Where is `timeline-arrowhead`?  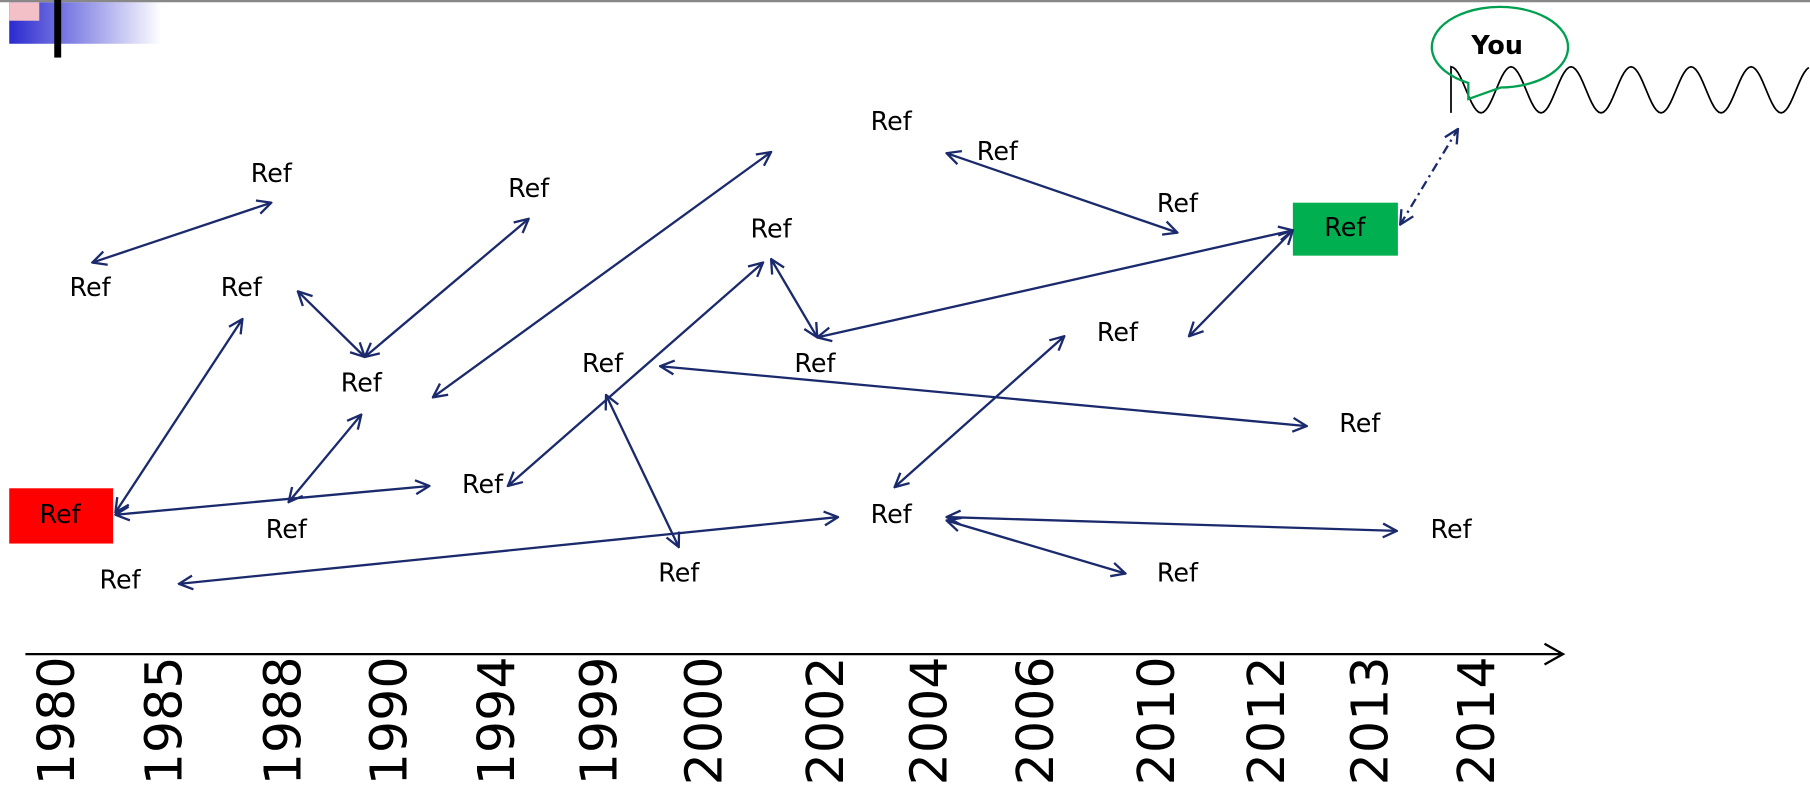 timeline-arrowhead is located at coordinates (1554, 654).